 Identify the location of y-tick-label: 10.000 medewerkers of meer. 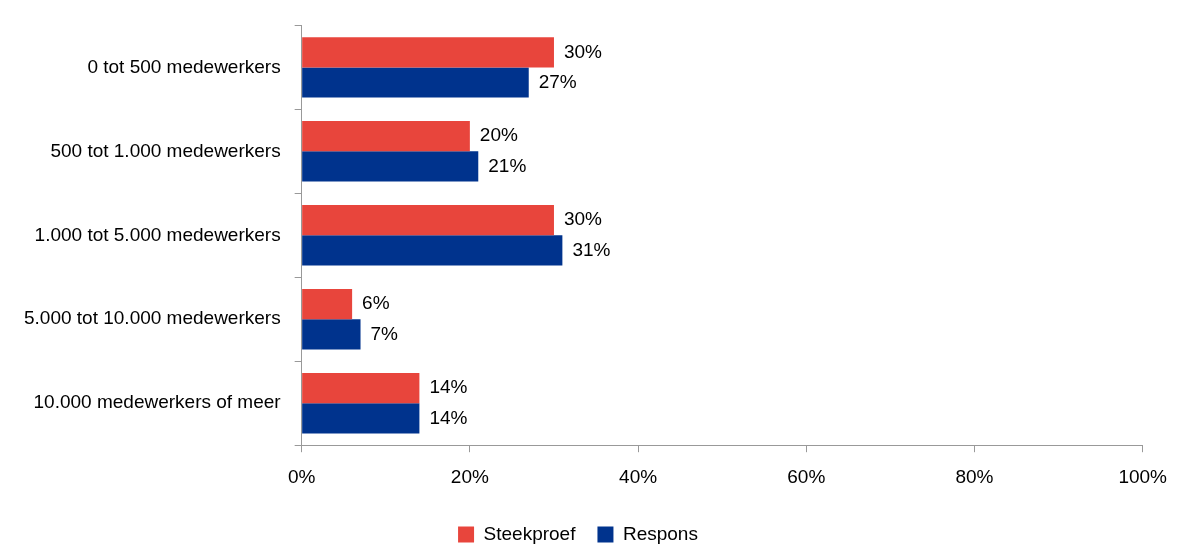
(157, 402).